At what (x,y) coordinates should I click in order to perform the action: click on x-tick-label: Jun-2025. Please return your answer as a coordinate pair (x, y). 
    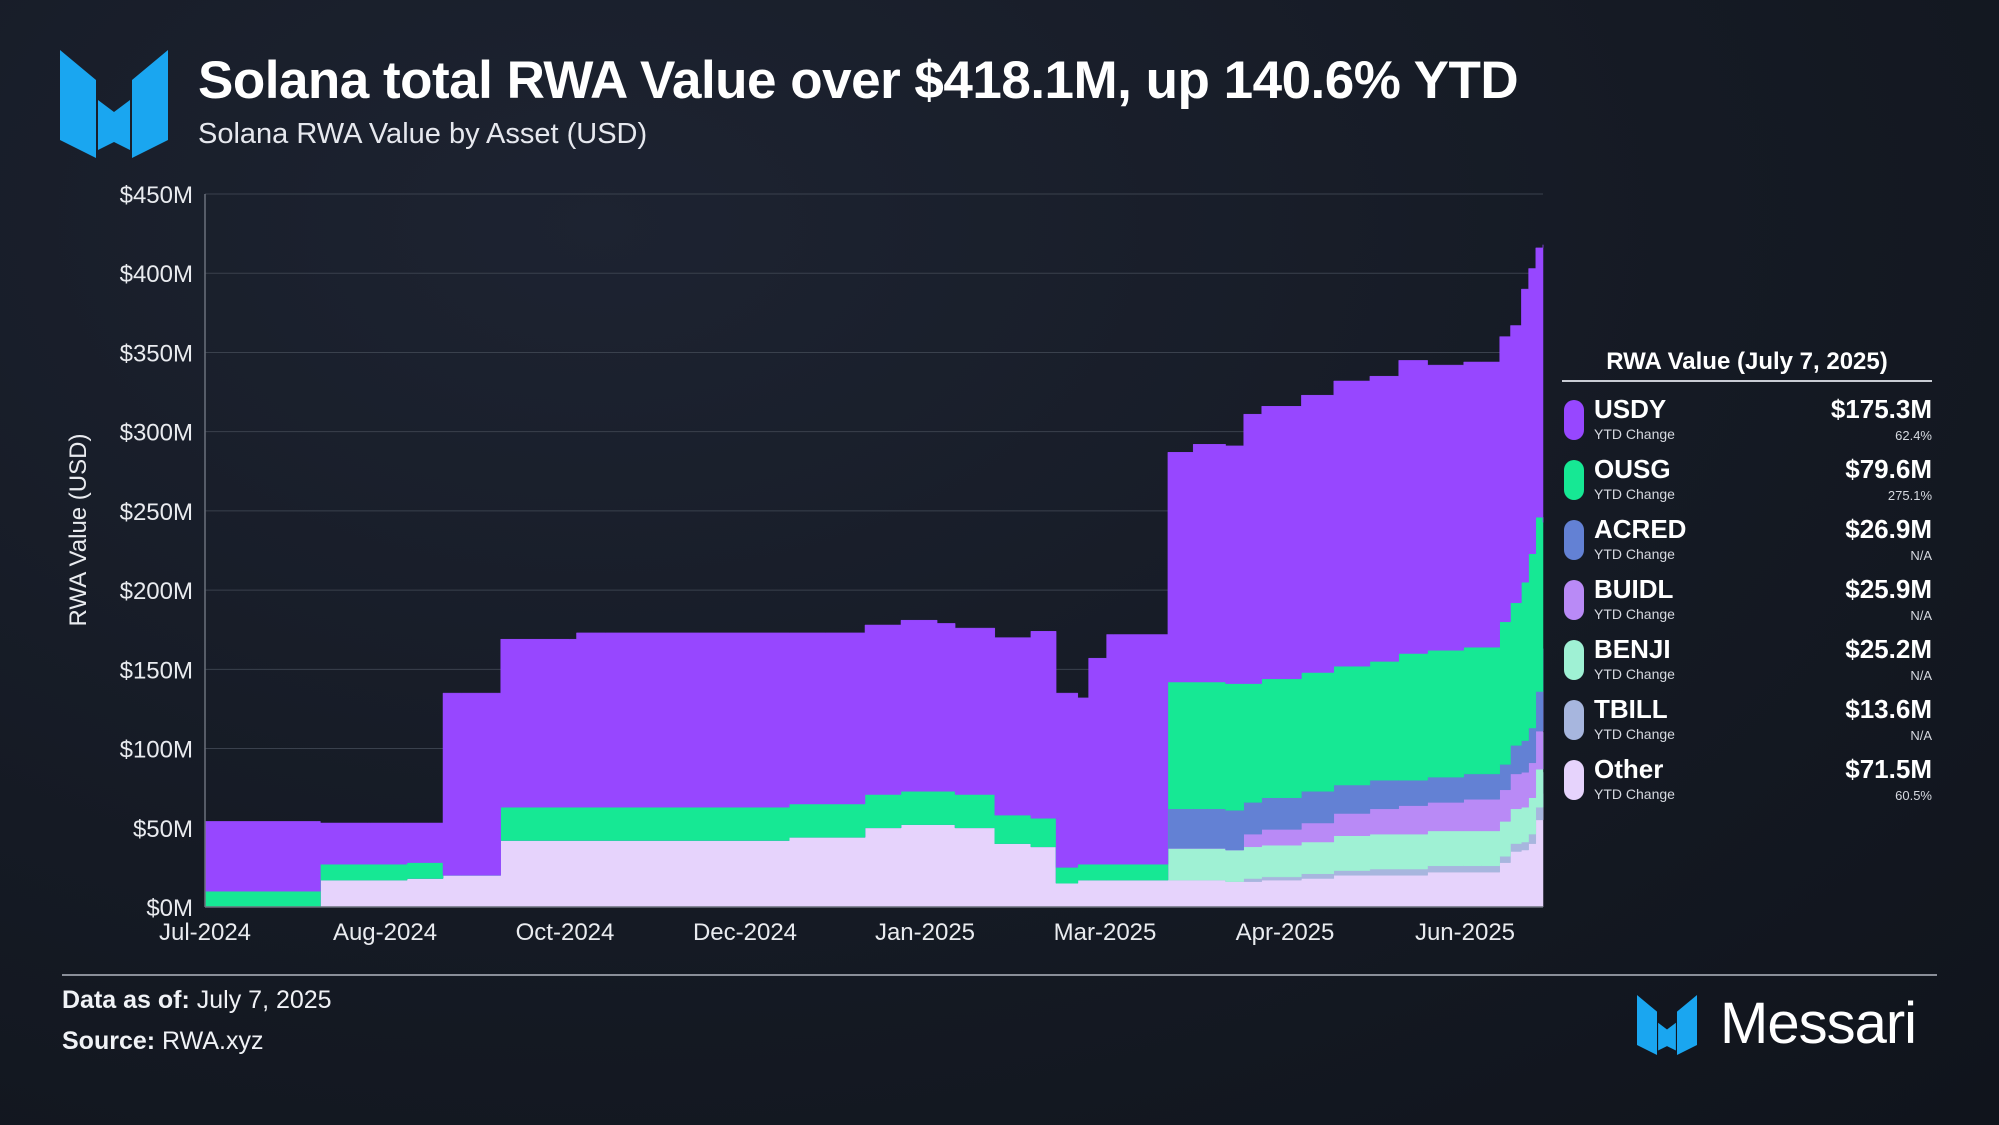
    Looking at the image, I should click on (1465, 932).